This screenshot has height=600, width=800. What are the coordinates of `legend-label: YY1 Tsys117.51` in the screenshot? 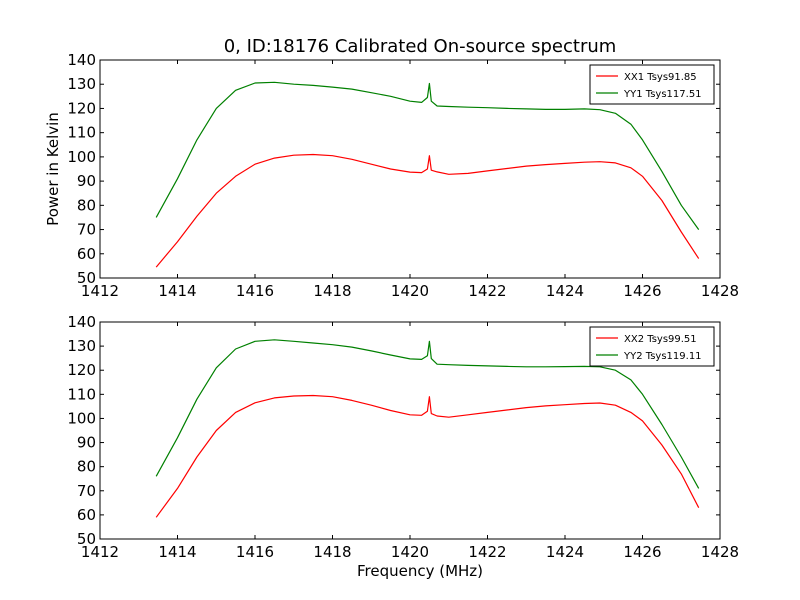 It's located at (662, 94).